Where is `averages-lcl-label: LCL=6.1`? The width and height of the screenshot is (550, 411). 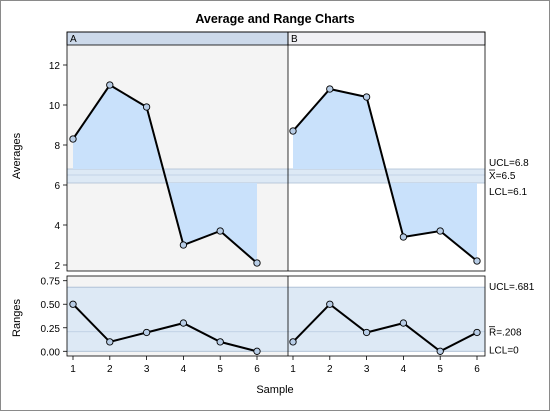
averages-lcl-label: LCL=6.1 is located at coordinates (508, 192).